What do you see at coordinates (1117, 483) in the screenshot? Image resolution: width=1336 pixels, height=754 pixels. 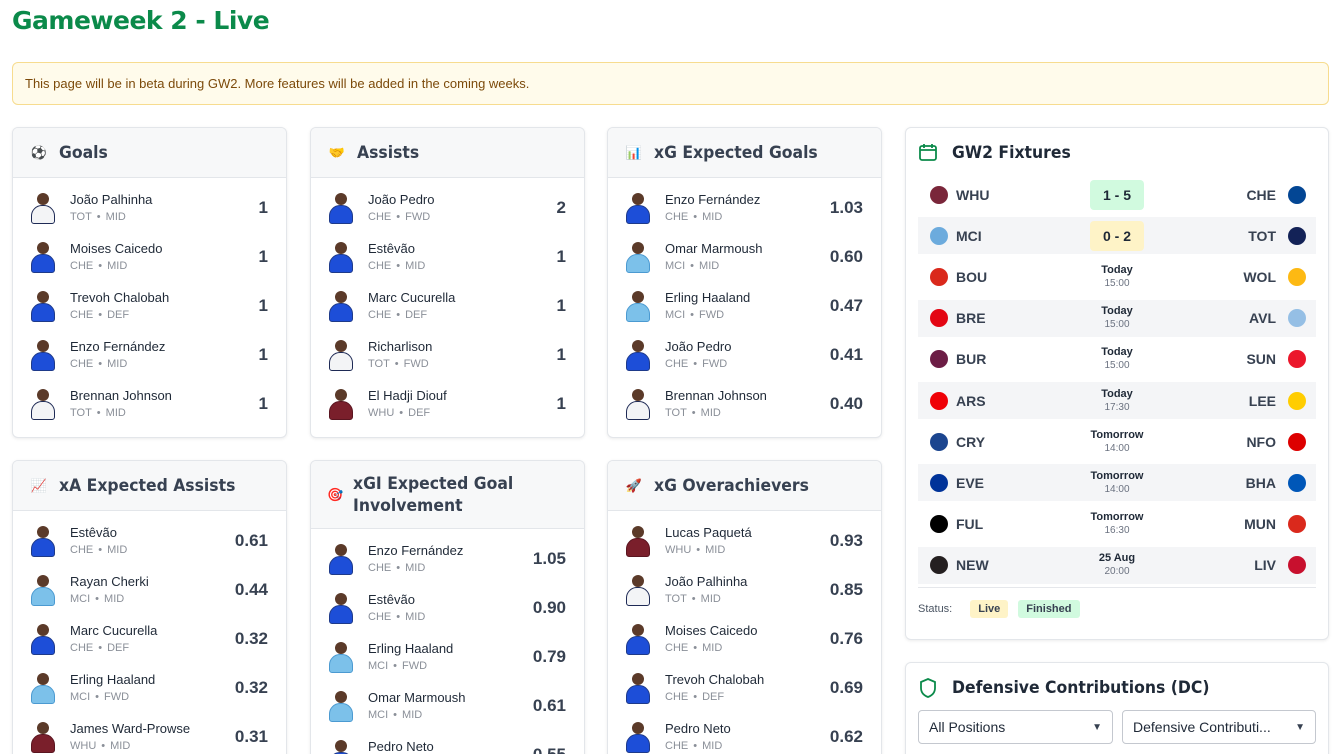 I see `fixture-row: EVE Tomorrow 14:00 BHA` at bounding box center [1117, 483].